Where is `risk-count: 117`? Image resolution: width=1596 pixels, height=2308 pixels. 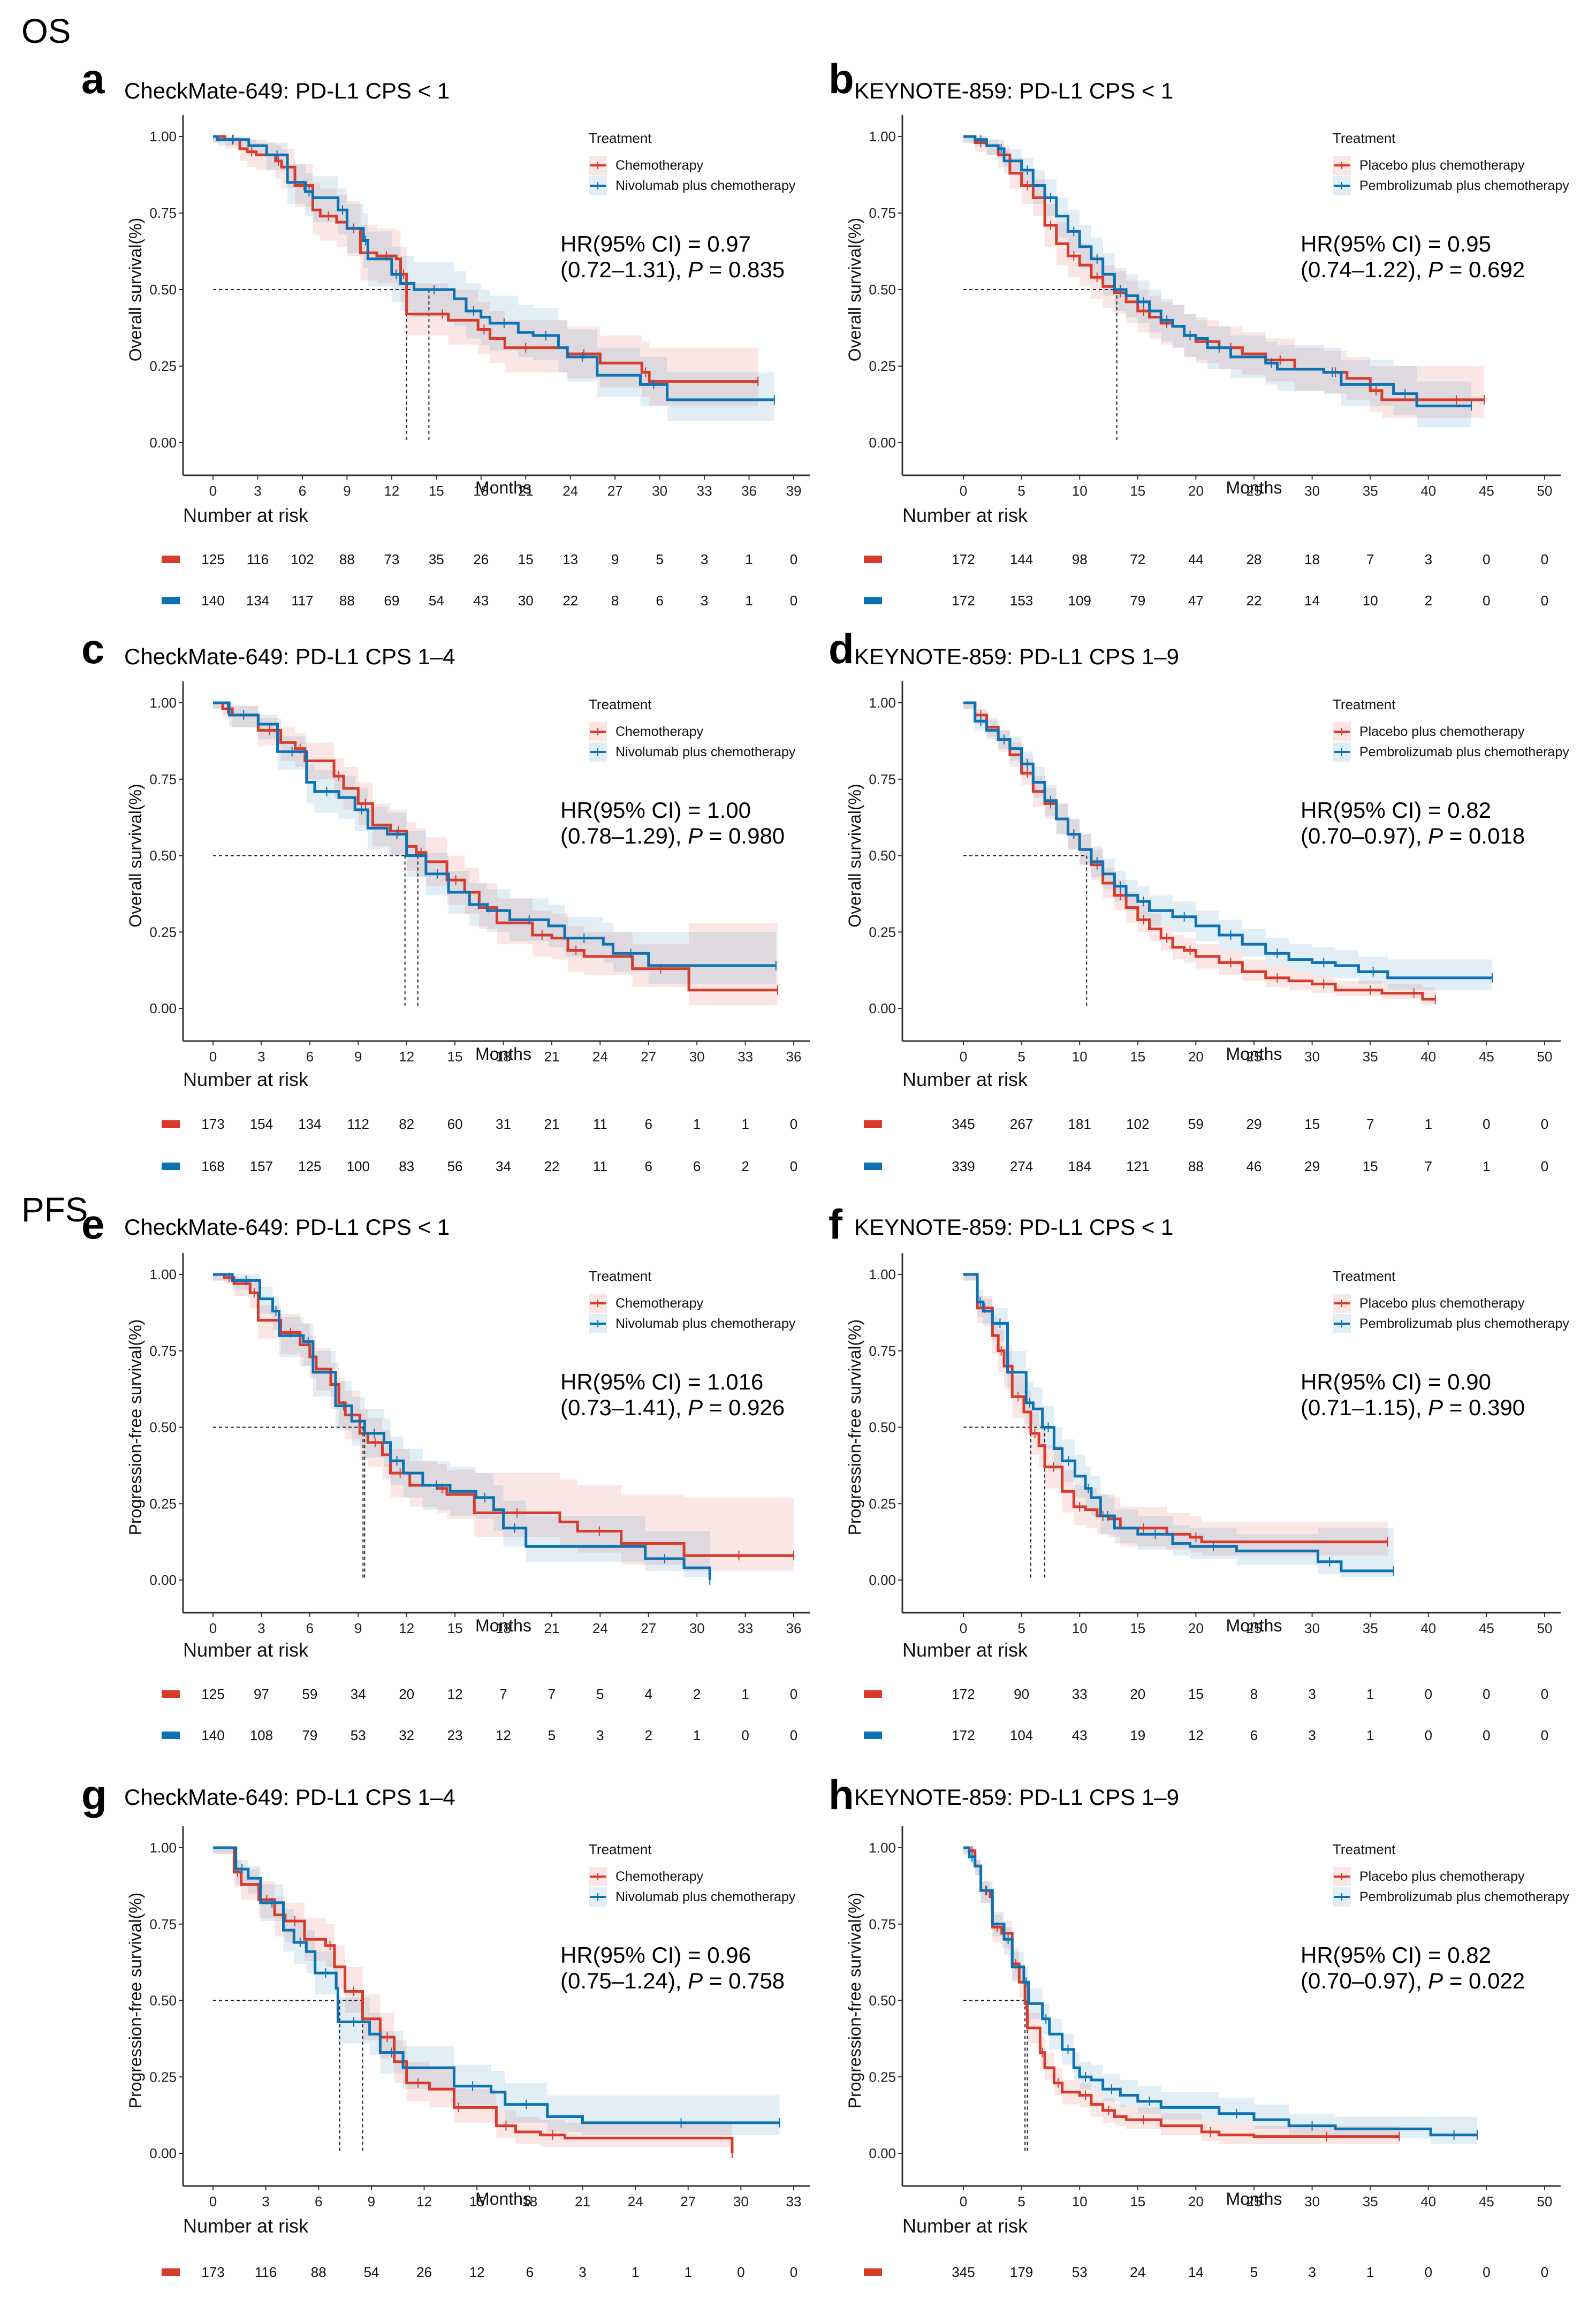 risk-count: 117 is located at coordinates (302, 601).